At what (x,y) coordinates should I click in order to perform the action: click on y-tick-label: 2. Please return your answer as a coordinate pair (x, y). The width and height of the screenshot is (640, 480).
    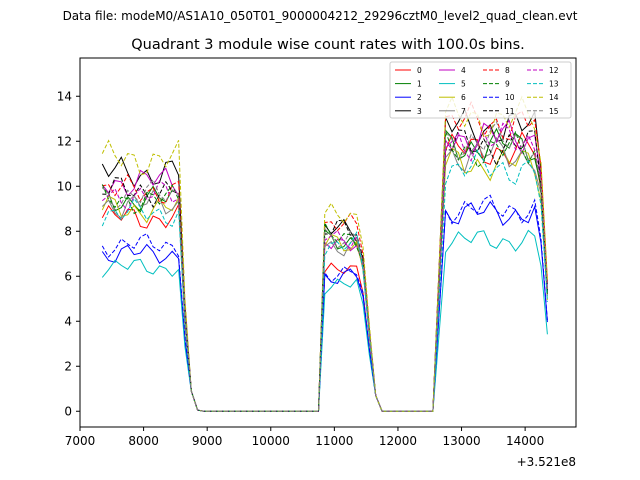
    Looking at the image, I should click on (68, 366).